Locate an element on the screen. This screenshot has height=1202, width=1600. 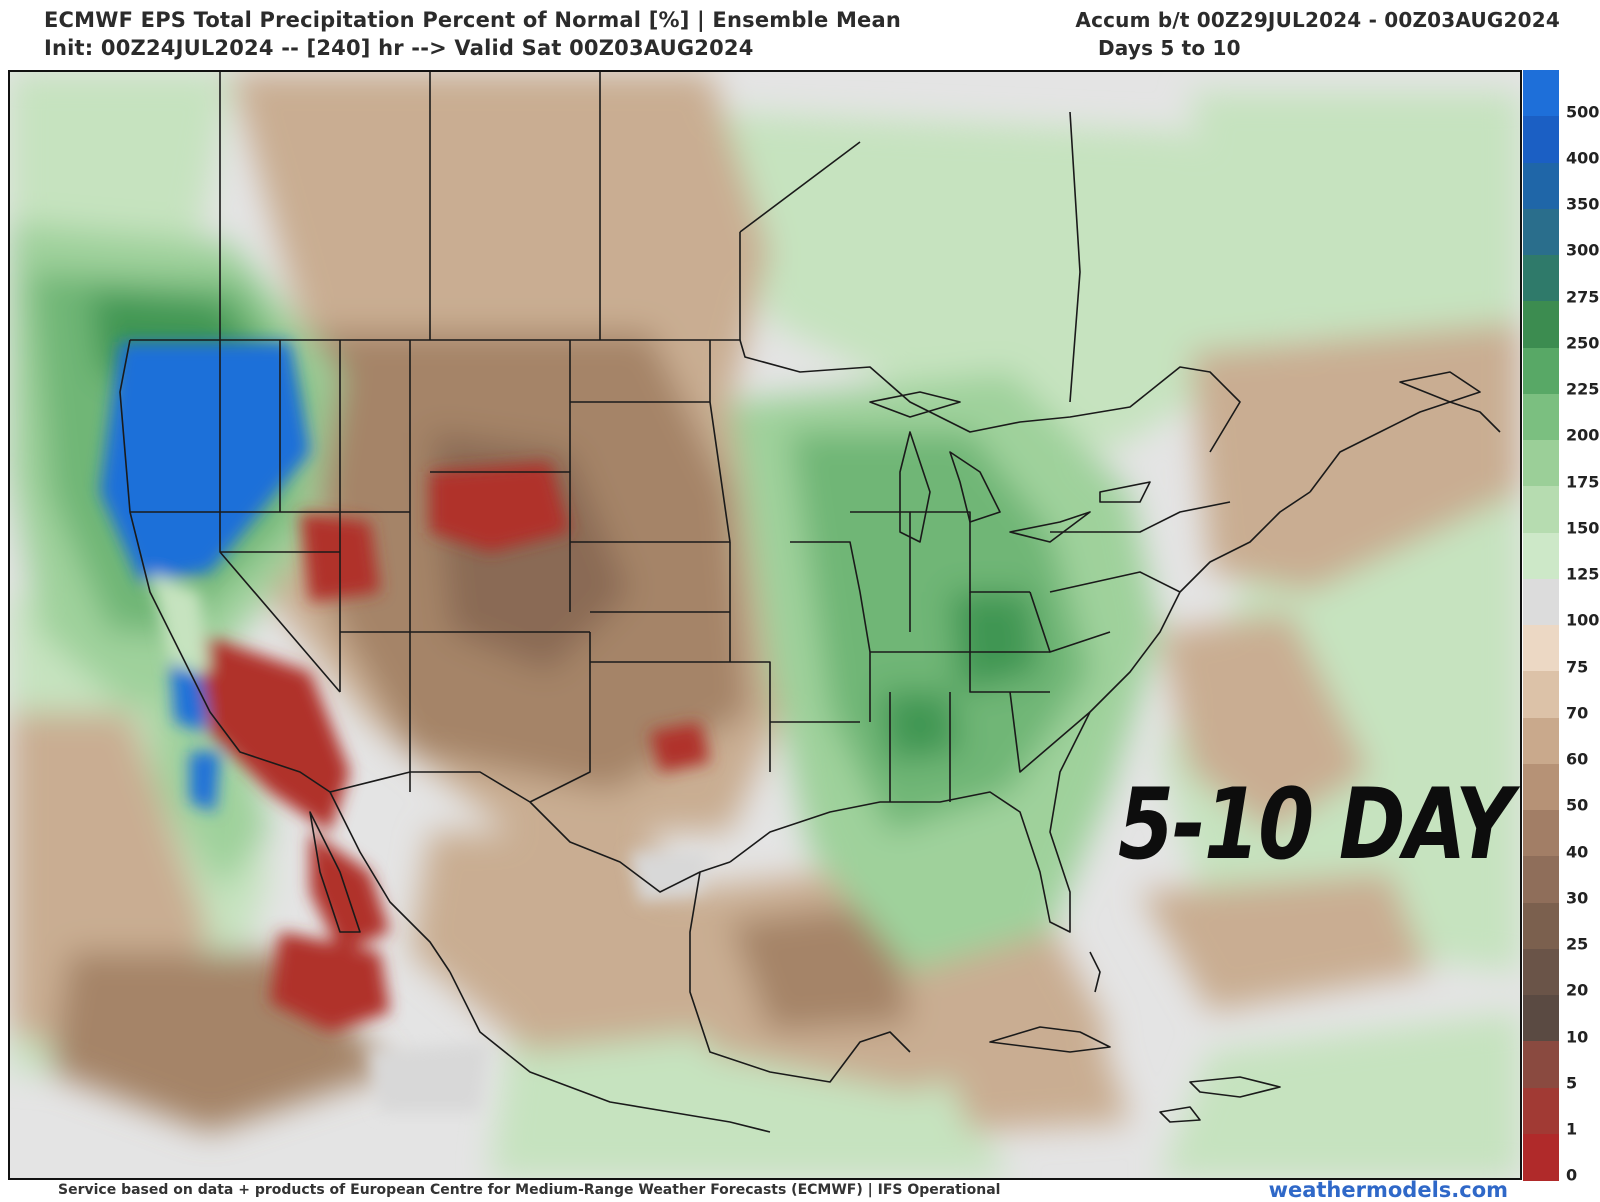
colorbar-label: 1 is located at coordinates (1572, 1129).